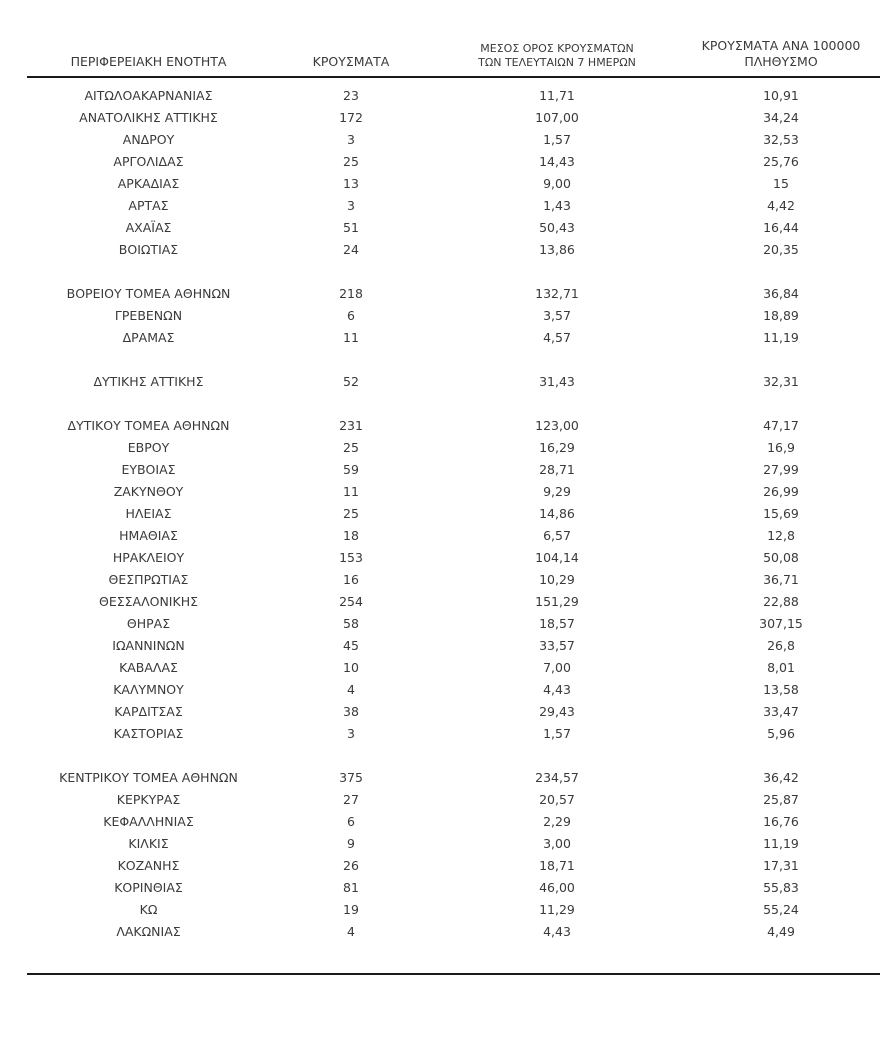 The image size is (880, 1037). What do you see at coordinates (453, 624) in the screenshot?
I see `table-row: ΘΗΡΑΣ 58 18,57 307,15` at bounding box center [453, 624].